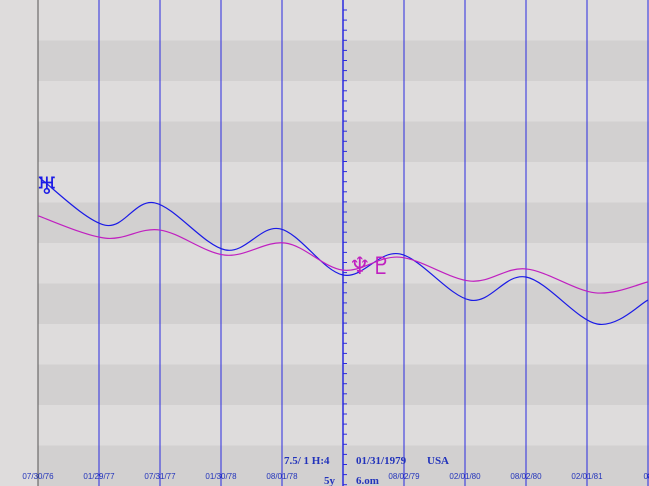 The height and width of the screenshot is (486, 649). What do you see at coordinates (38, 476) in the screenshot?
I see `x-tick-label: 07/30/76` at bounding box center [38, 476].